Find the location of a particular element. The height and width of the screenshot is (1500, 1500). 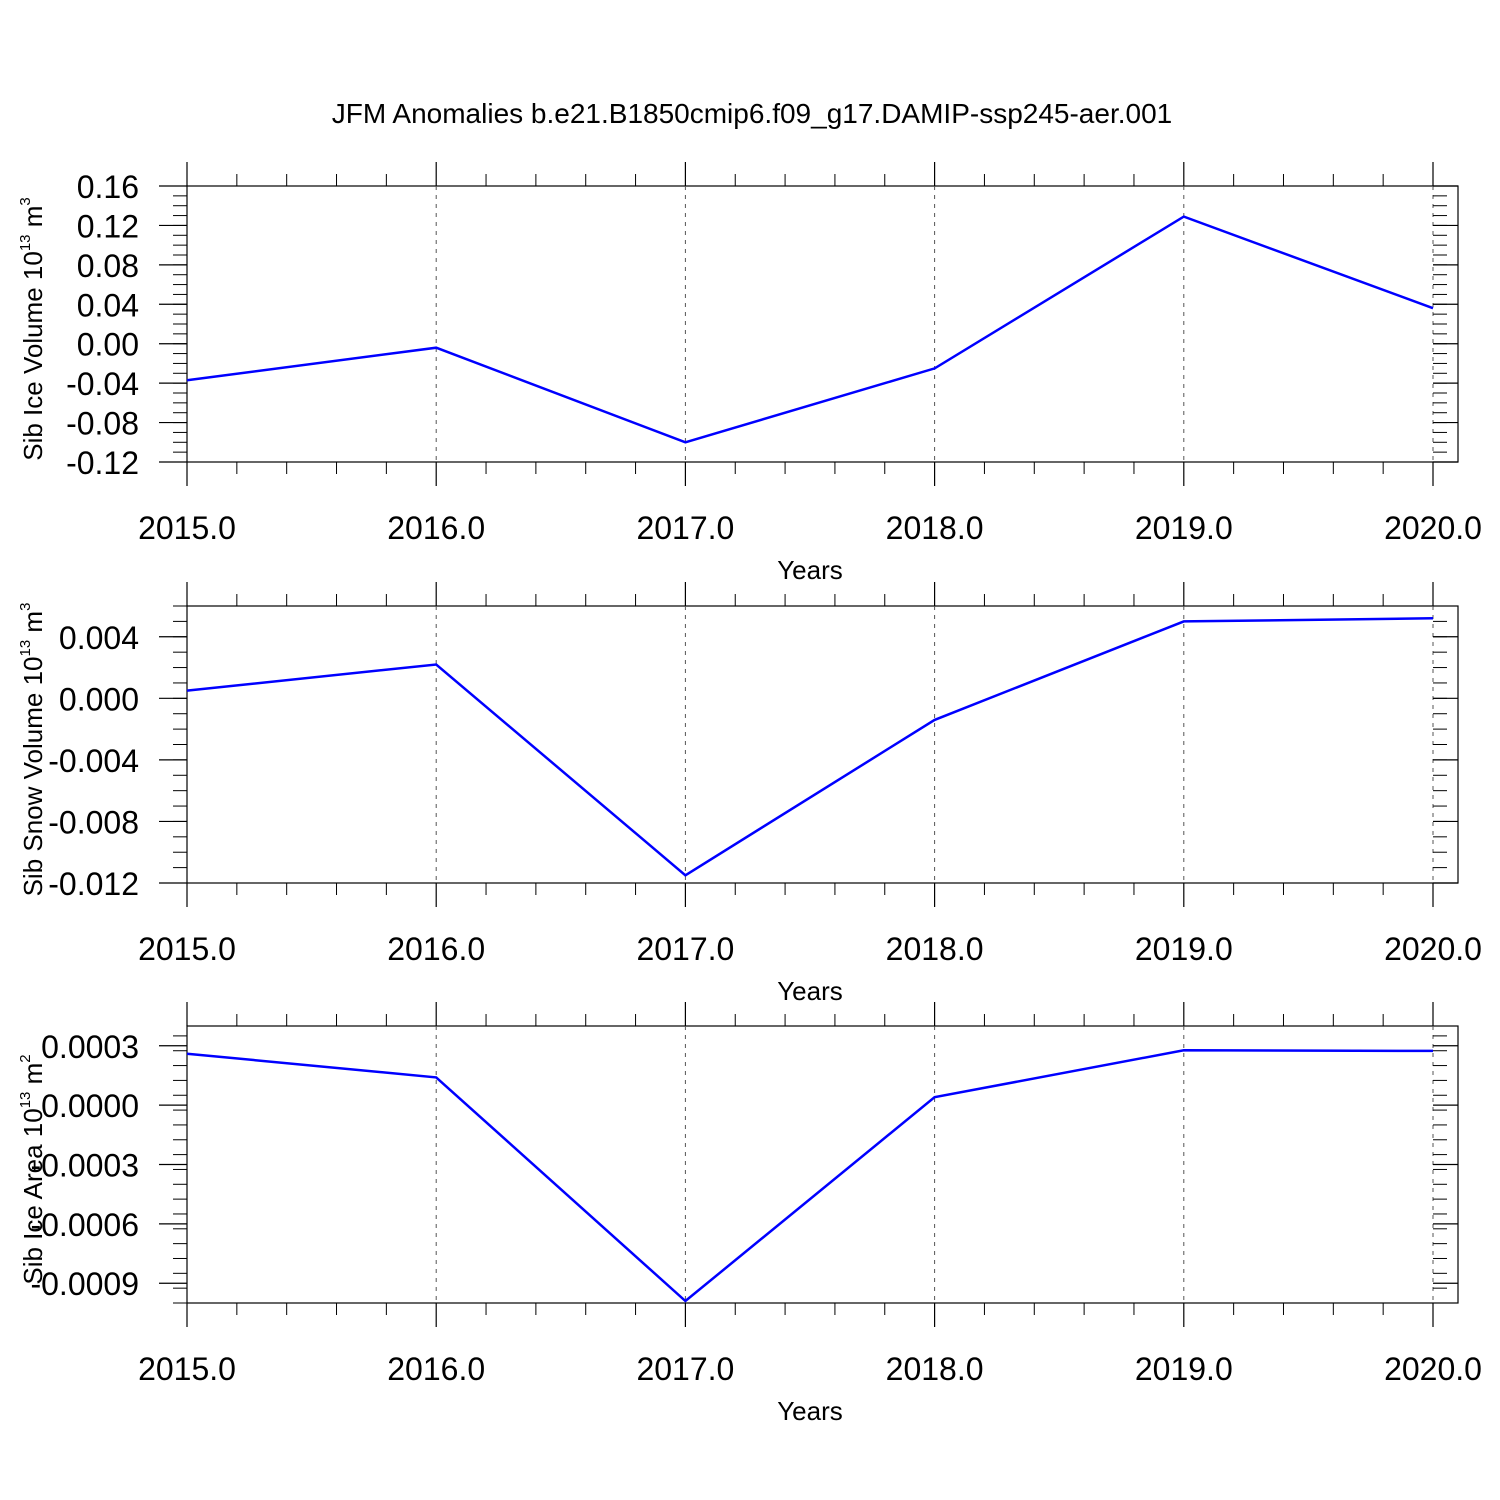

y-axis-label: Sib Ice Area 1013 m2 is located at coordinates (32, 1169).